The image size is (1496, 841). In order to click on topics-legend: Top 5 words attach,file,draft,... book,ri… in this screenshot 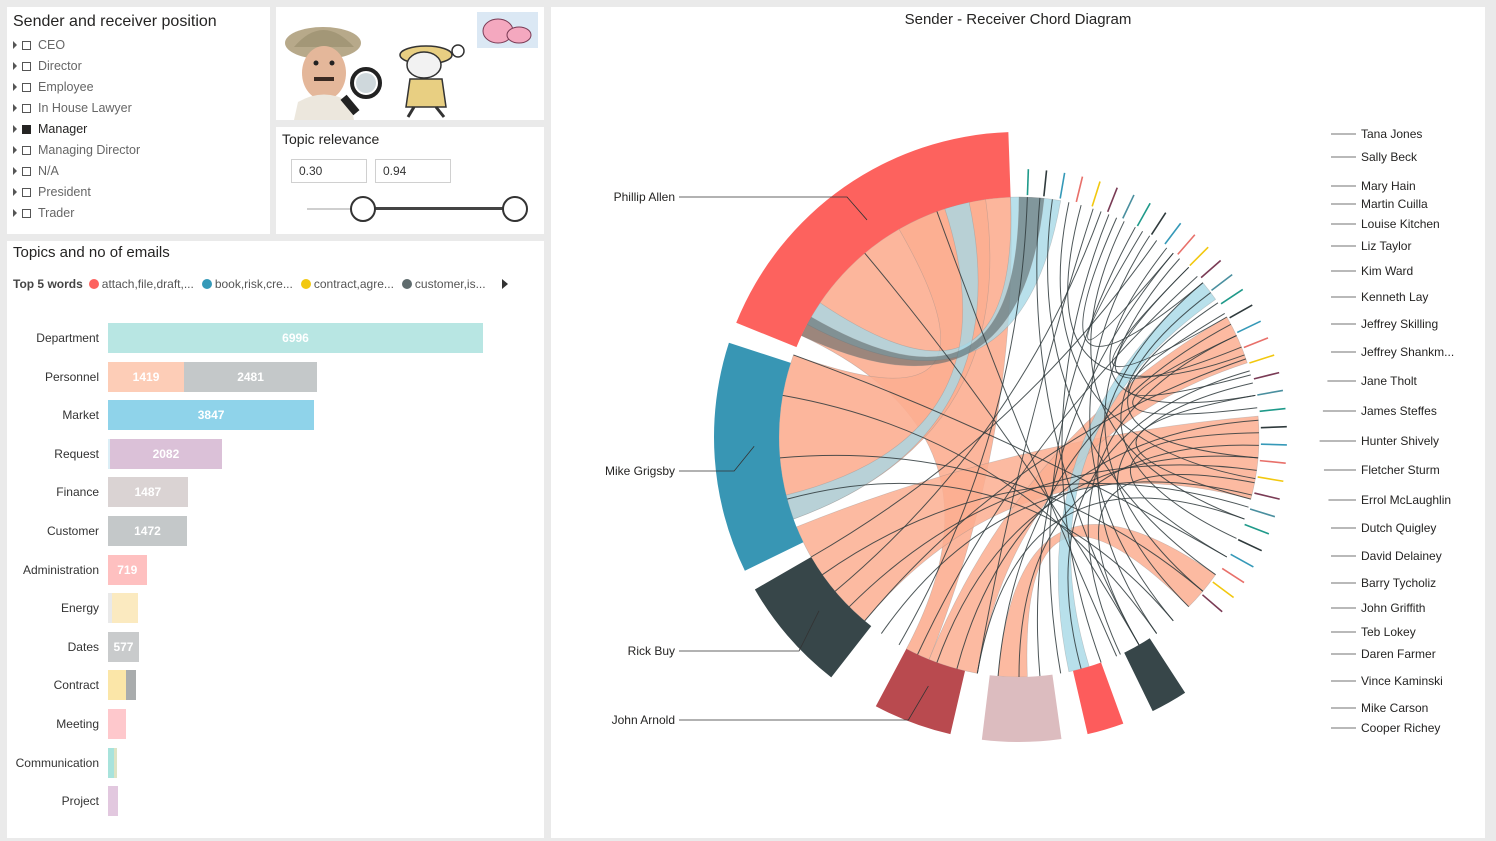, I will do `click(260, 284)`.